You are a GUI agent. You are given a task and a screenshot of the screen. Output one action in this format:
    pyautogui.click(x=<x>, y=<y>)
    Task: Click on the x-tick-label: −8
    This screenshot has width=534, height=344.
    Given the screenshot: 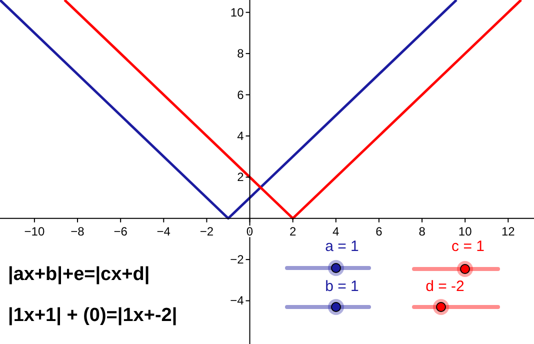 What is the action you would take?
    pyautogui.click(x=77, y=231)
    